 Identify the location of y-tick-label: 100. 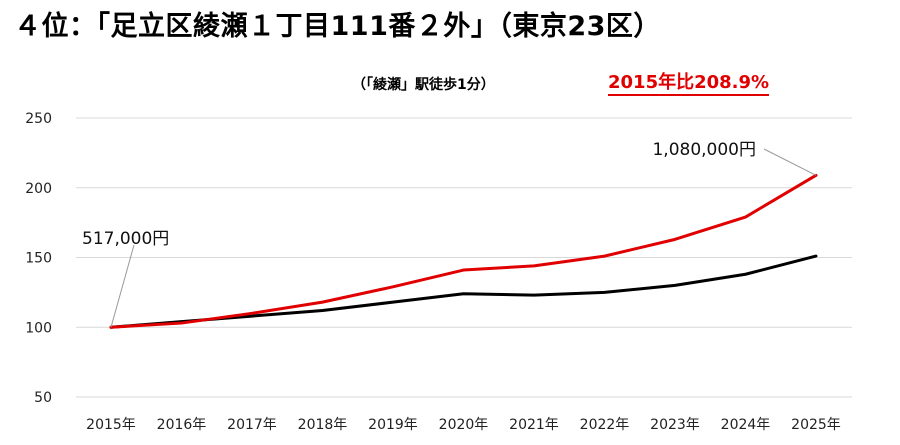
(38, 328).